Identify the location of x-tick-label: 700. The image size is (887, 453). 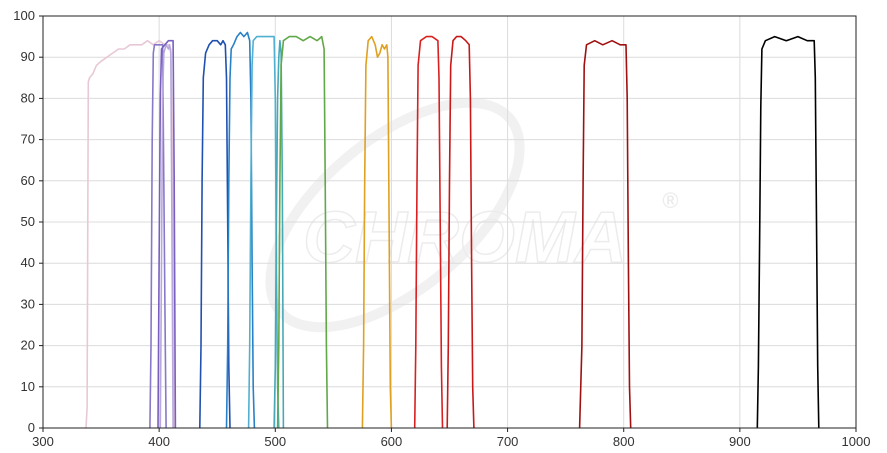
(508, 441).